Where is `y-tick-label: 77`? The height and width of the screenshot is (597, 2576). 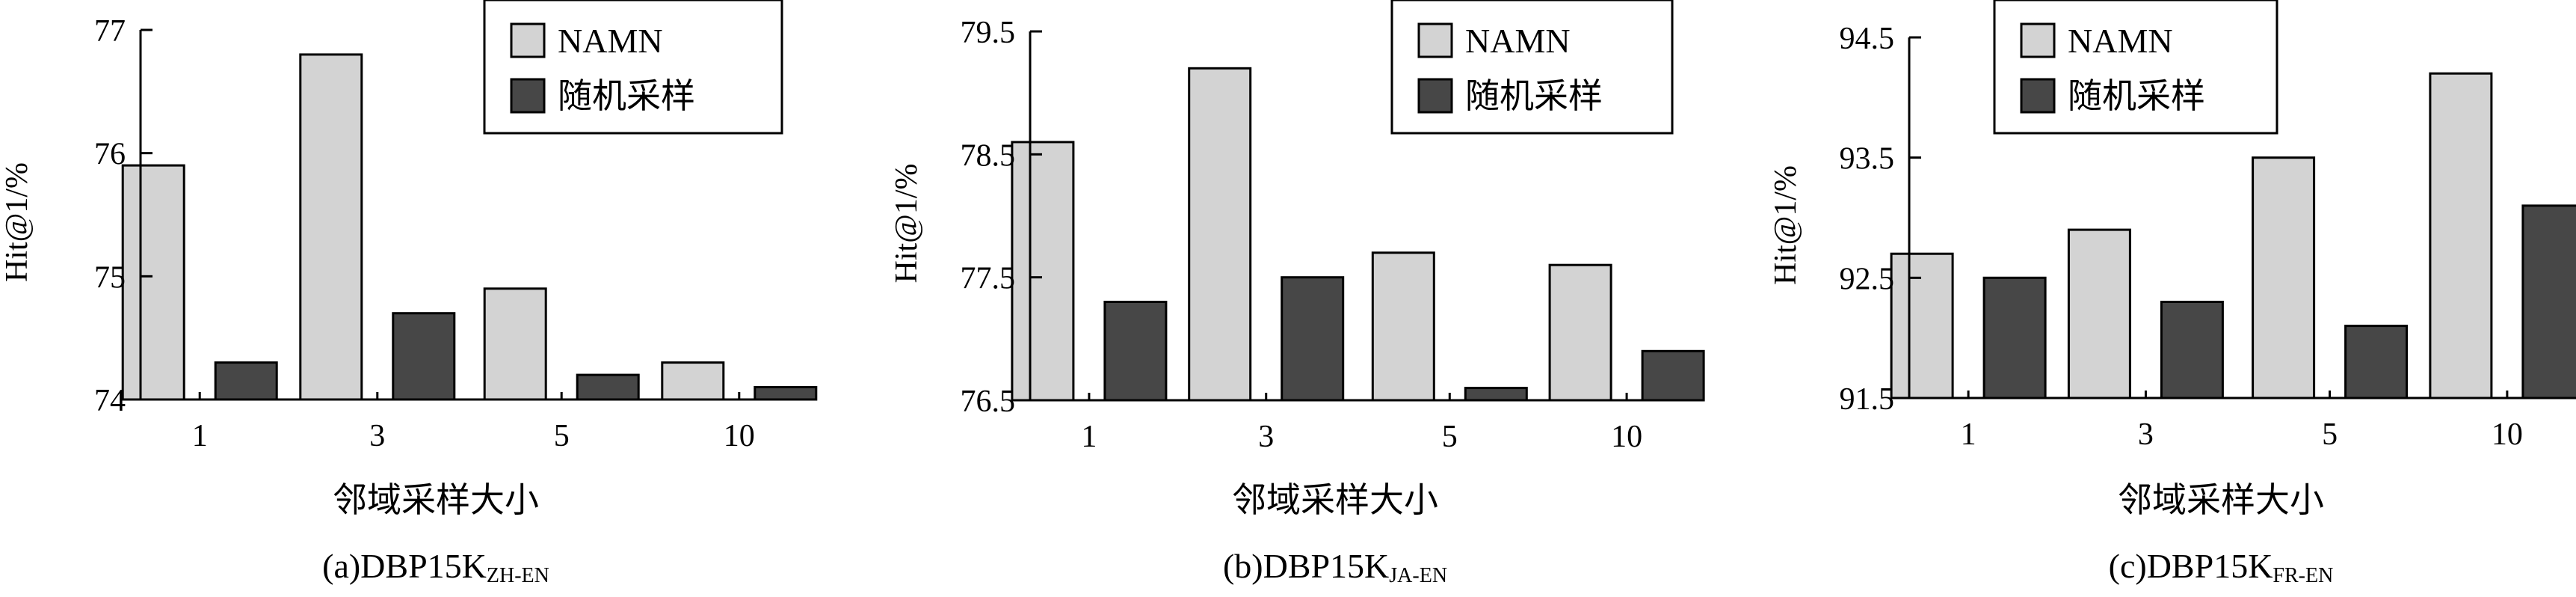 y-tick-label: 77 is located at coordinates (110, 32).